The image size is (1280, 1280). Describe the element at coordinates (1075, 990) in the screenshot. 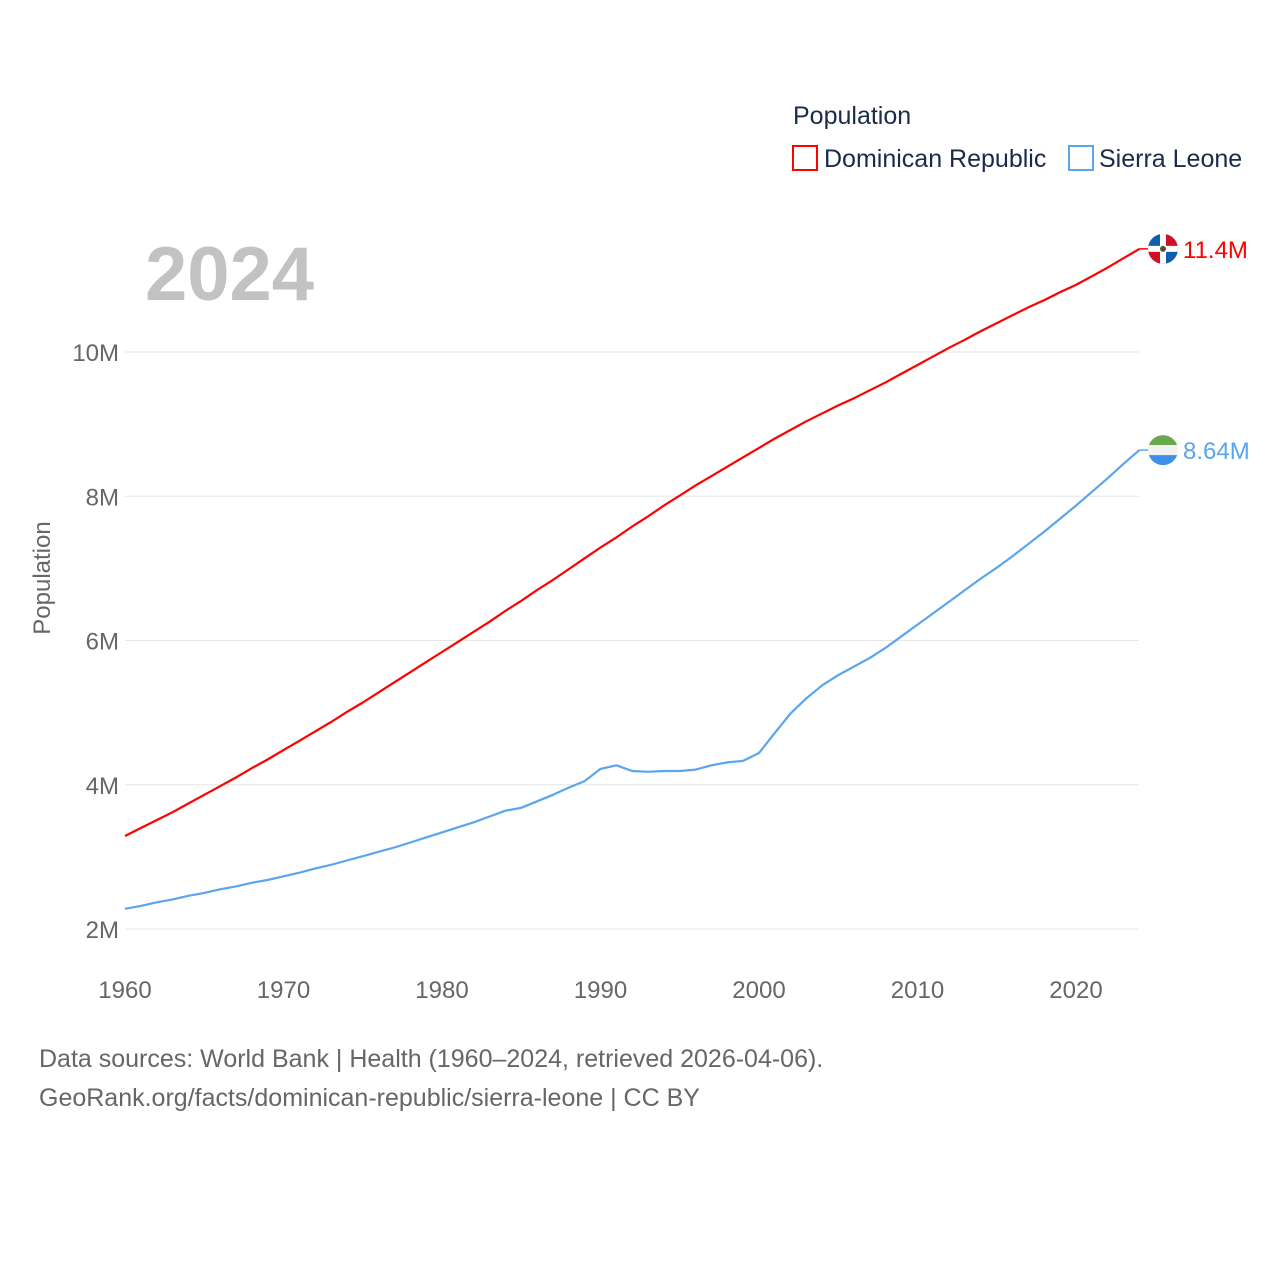

I see `x-tick-label: 2020` at that location.